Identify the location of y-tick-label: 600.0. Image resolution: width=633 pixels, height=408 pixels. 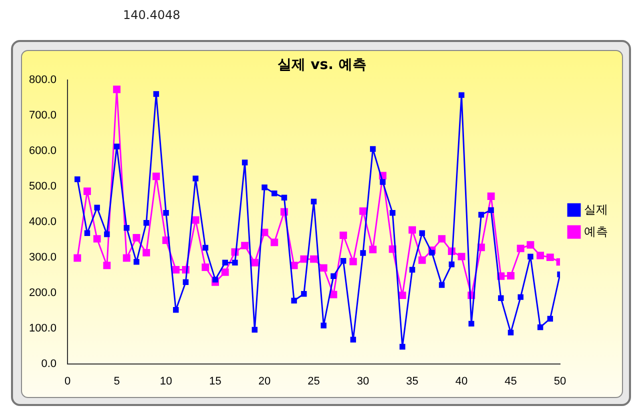
(42, 150).